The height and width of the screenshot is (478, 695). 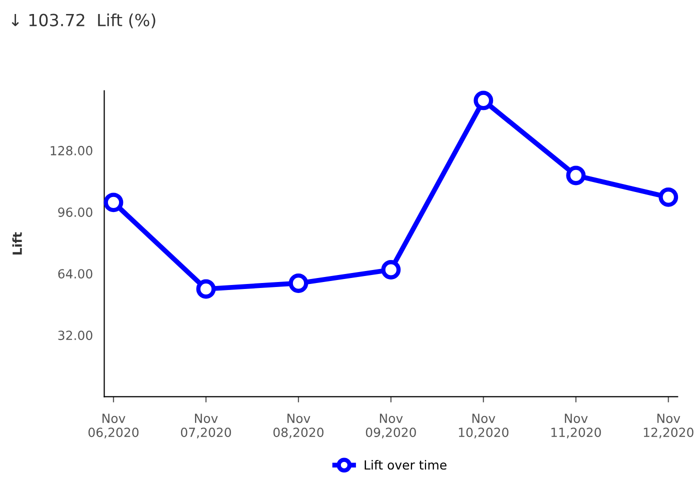 I want to click on x-tick-label: Nov 06,2020, so click(x=113, y=426).